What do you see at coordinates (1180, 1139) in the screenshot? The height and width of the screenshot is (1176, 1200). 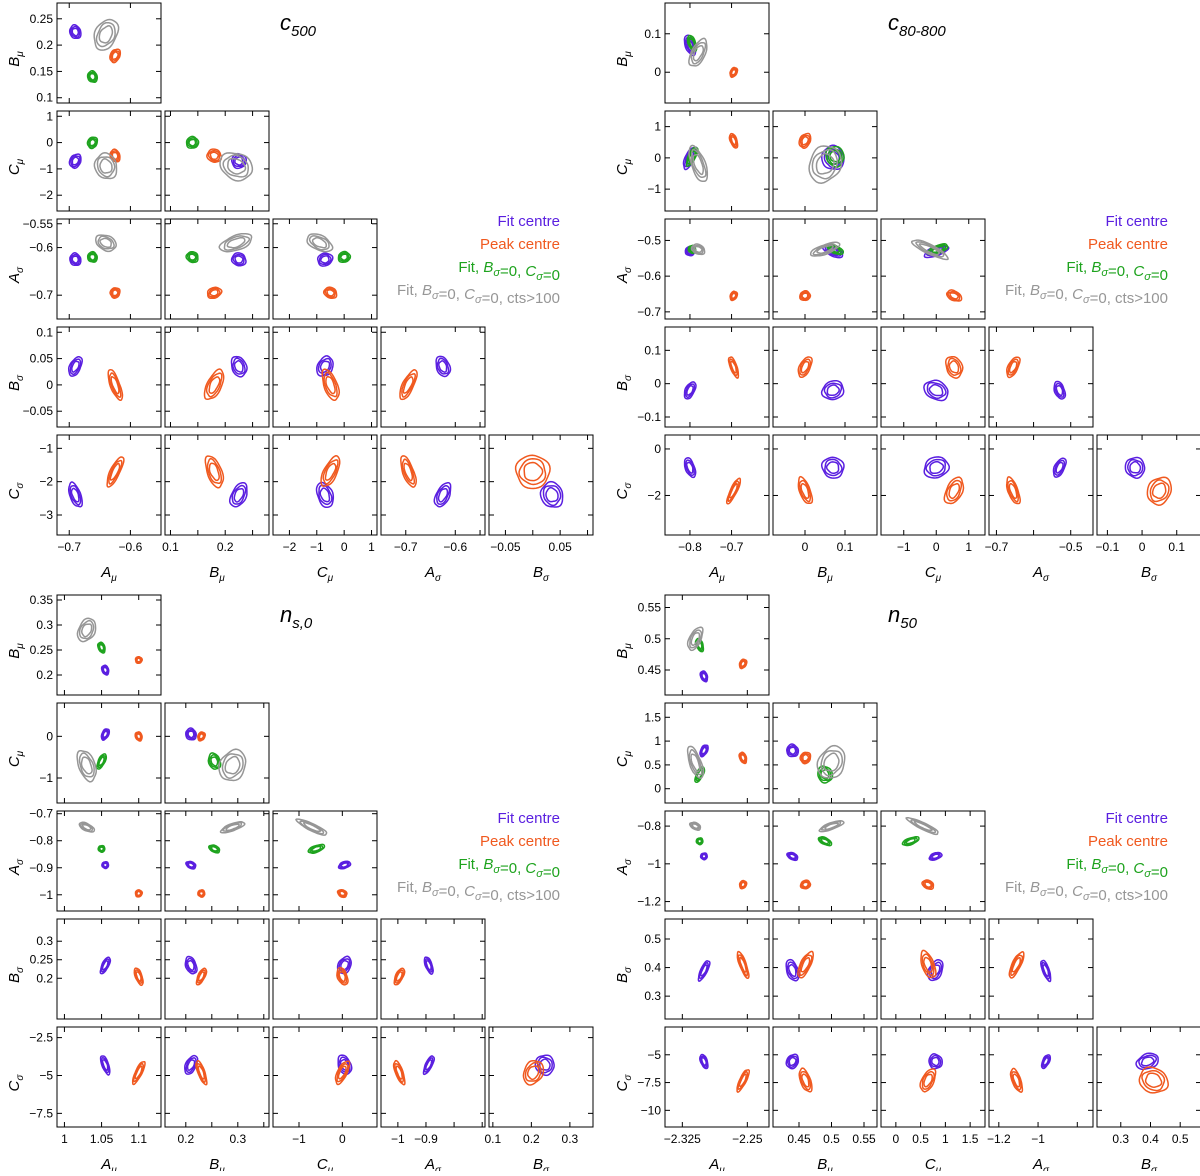 I see `x-tick-label: 0.5` at bounding box center [1180, 1139].